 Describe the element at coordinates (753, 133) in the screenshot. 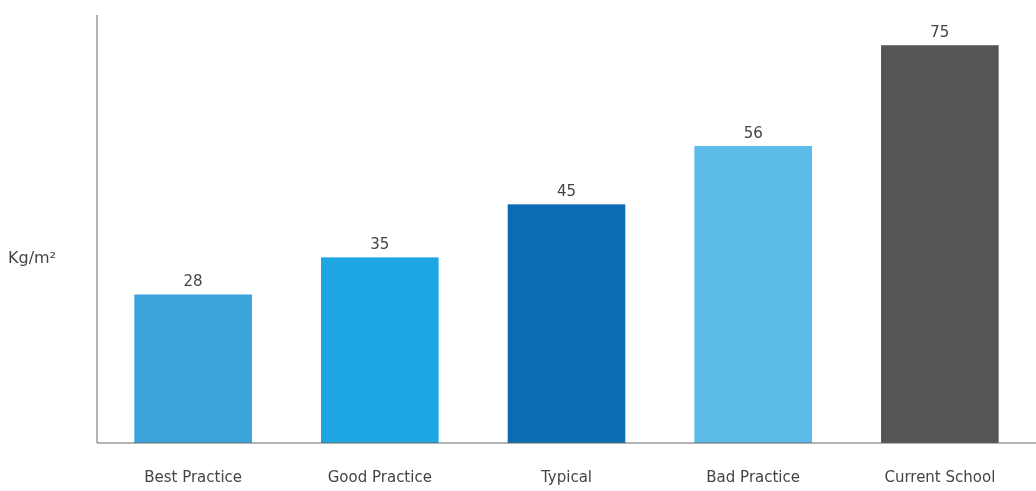

I see `data-label: 56` at that location.